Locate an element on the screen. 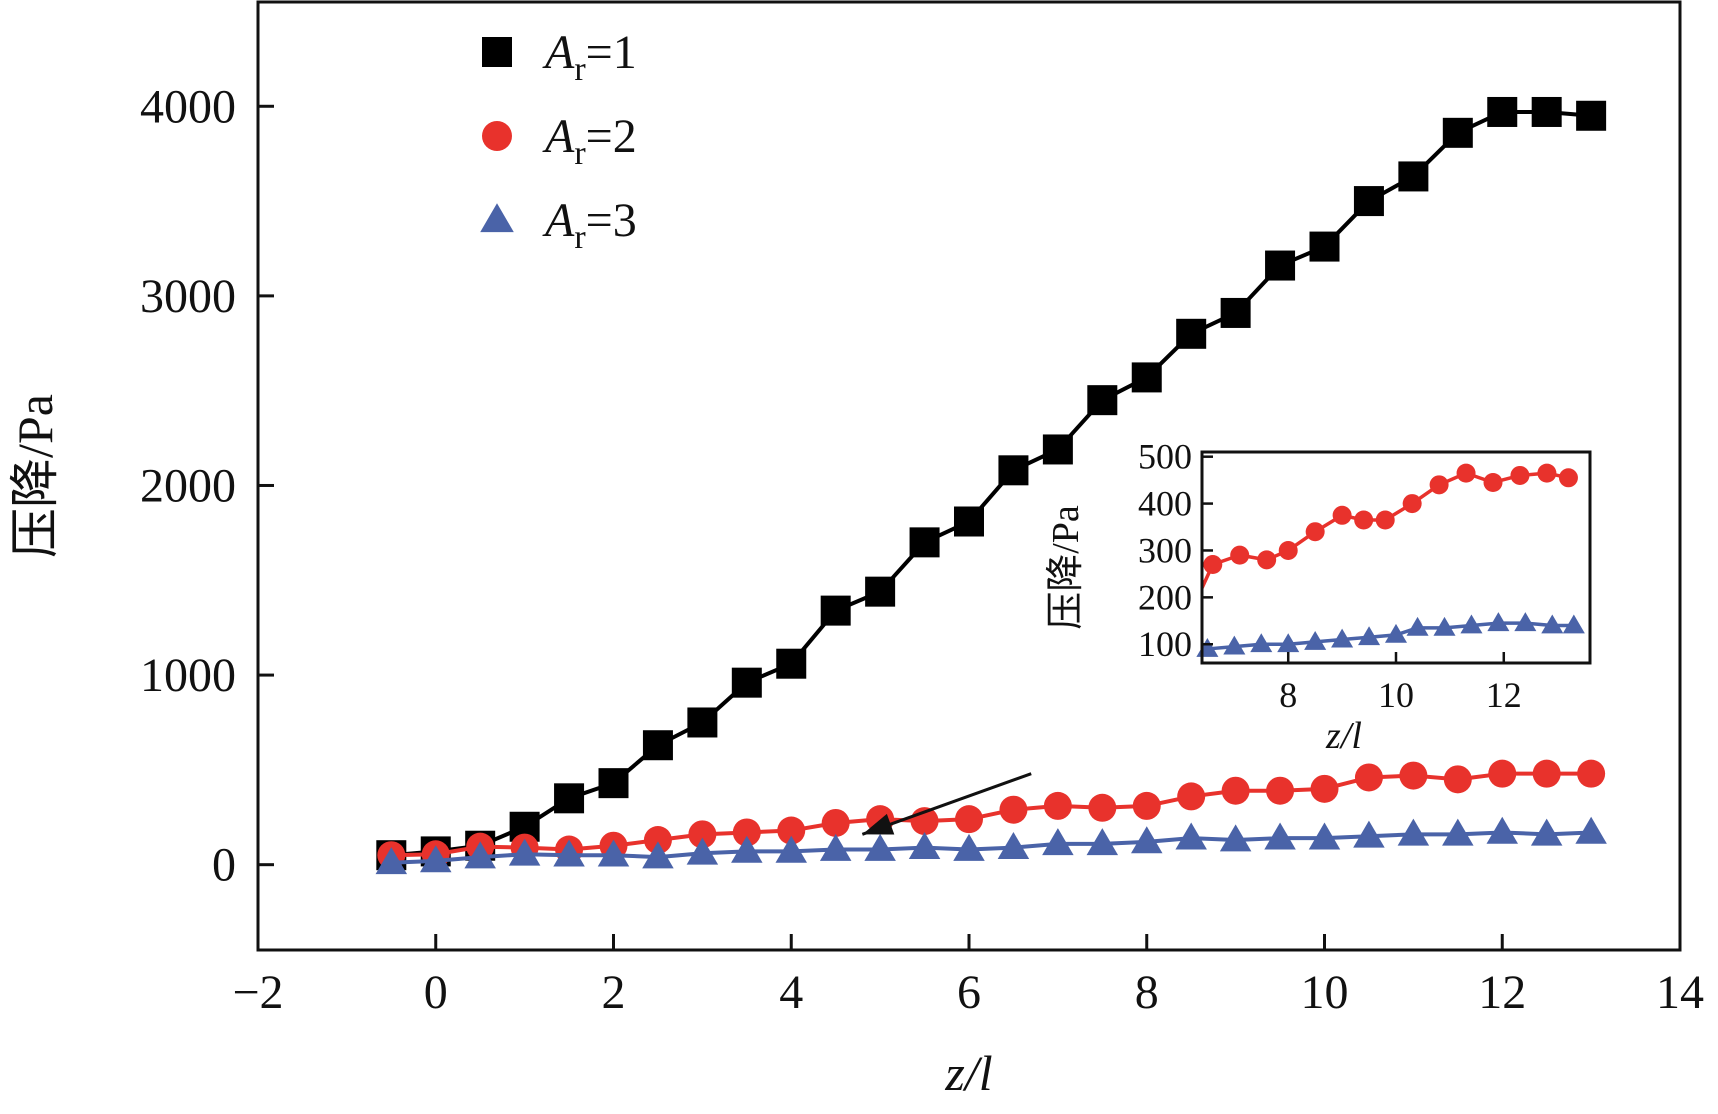 The height and width of the screenshot is (1114, 1718). legend: Ar=1 Ar=2 Ar=3 is located at coordinates (558, 141).